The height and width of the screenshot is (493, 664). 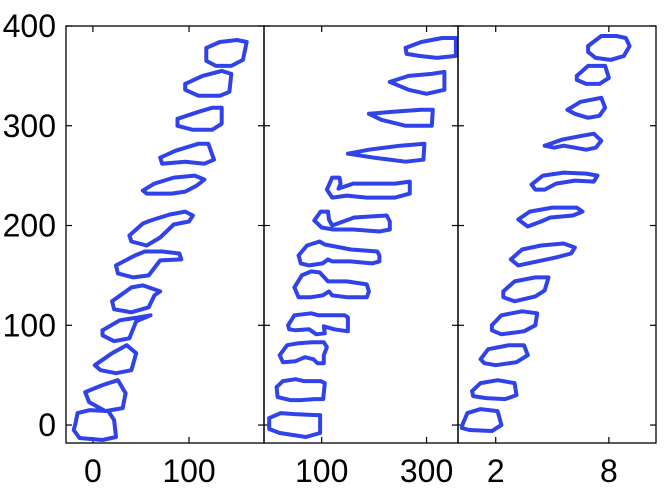 I want to click on panel-1-x-tick-label-1: 100, so click(x=188, y=471).